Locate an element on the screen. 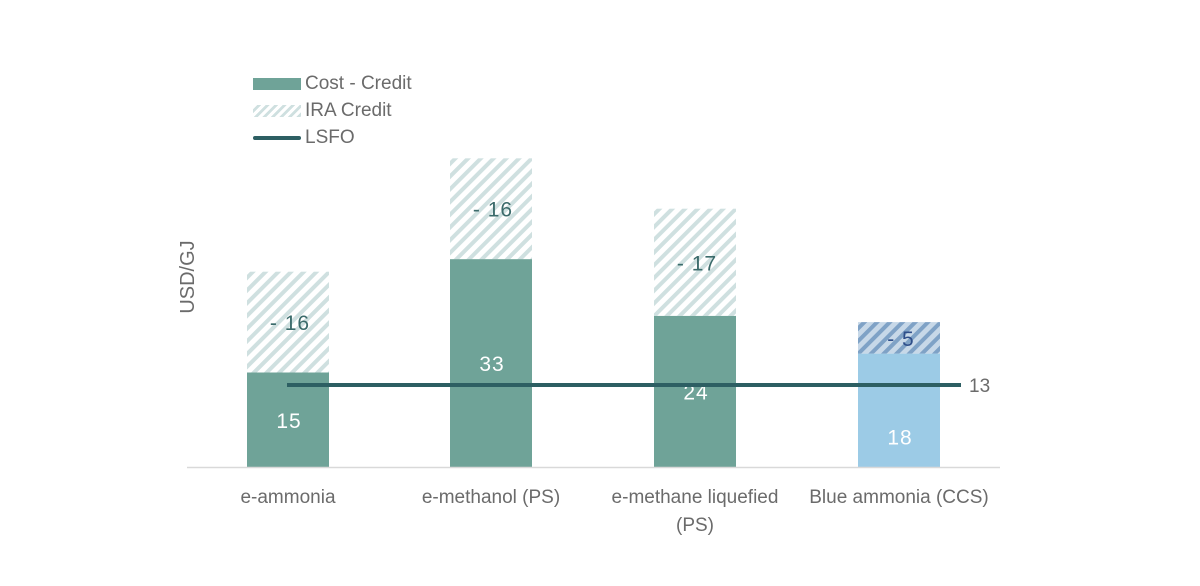 The width and height of the screenshot is (1200, 586). x-tick-label-e-ammonia: e-ammonia is located at coordinates (287, 497).